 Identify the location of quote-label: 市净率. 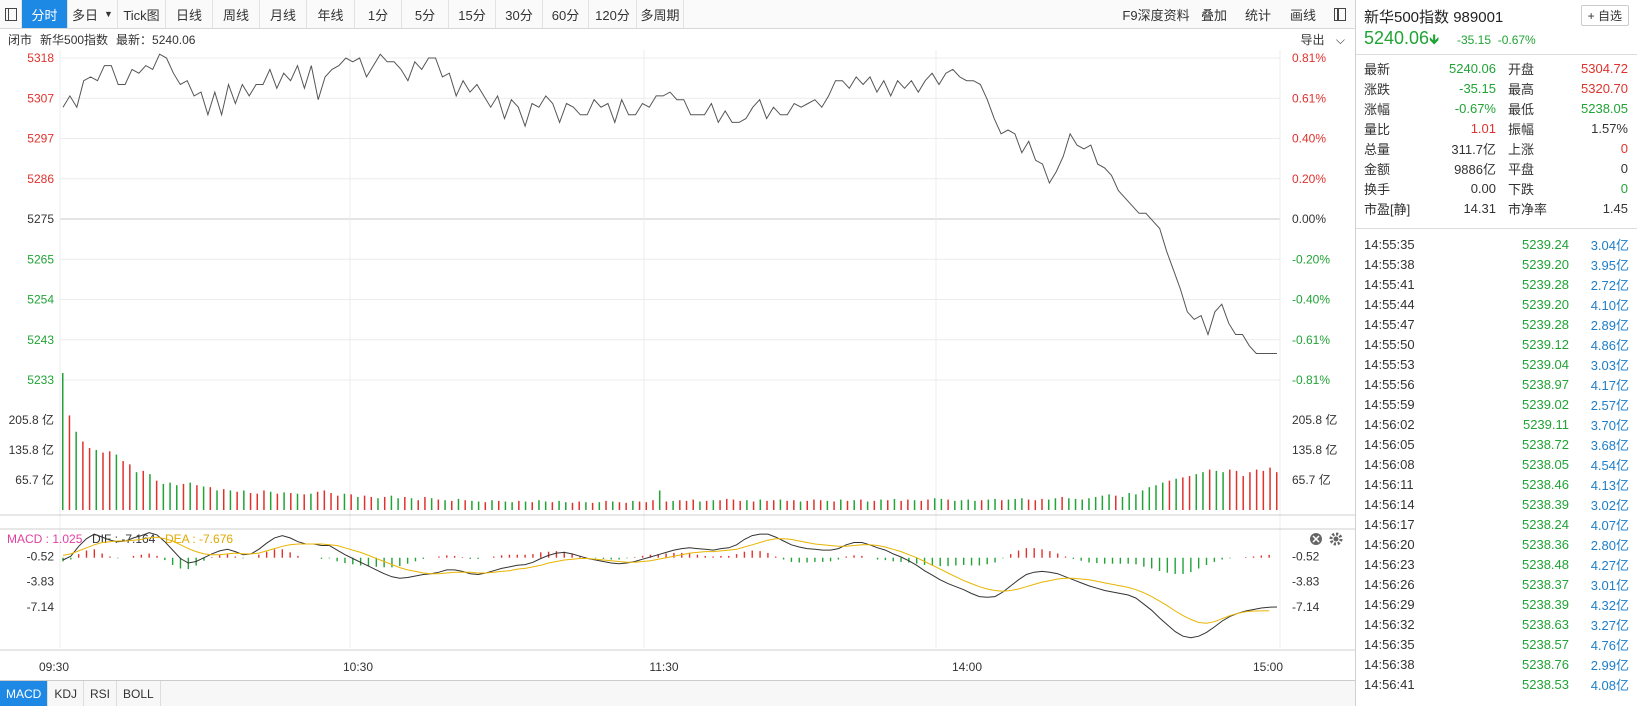
(1528, 209).